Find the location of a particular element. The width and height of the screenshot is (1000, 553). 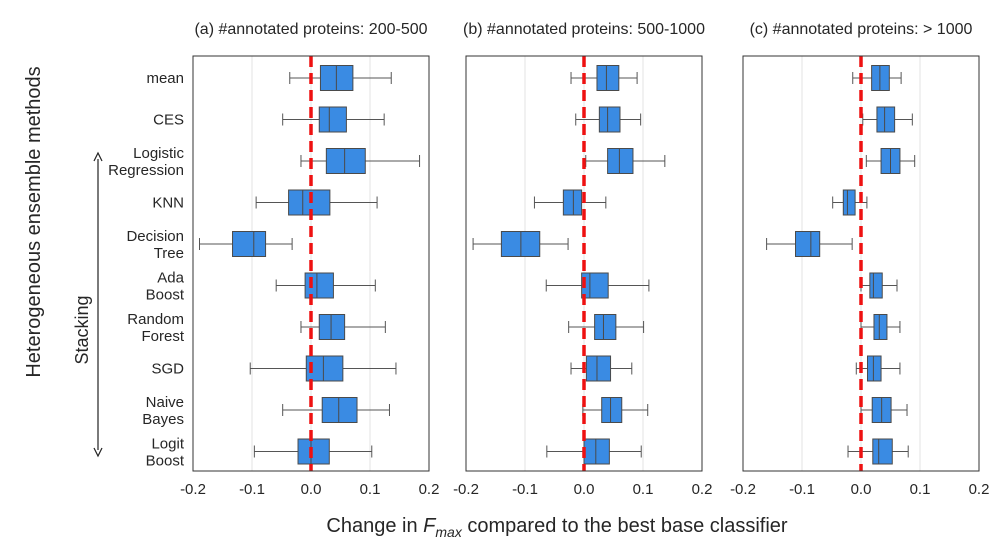

category-label: Tree is located at coordinates (169, 253).